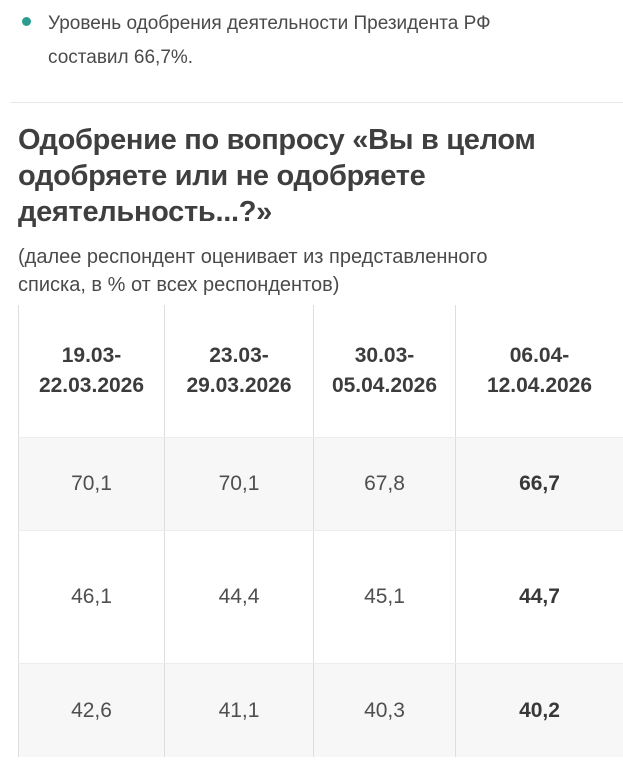 Image resolution: width=623 pixels, height=768 pixels. What do you see at coordinates (238, 371) in the screenshot?
I see `table-header-cell-period-2: 23.03- 29.03.2026` at bounding box center [238, 371].